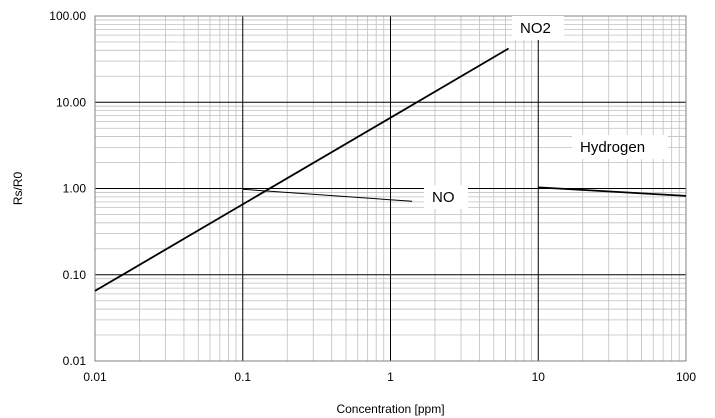  Describe the element at coordinates (67, 16) in the screenshot. I see `y-tick-label: 100.00` at that location.